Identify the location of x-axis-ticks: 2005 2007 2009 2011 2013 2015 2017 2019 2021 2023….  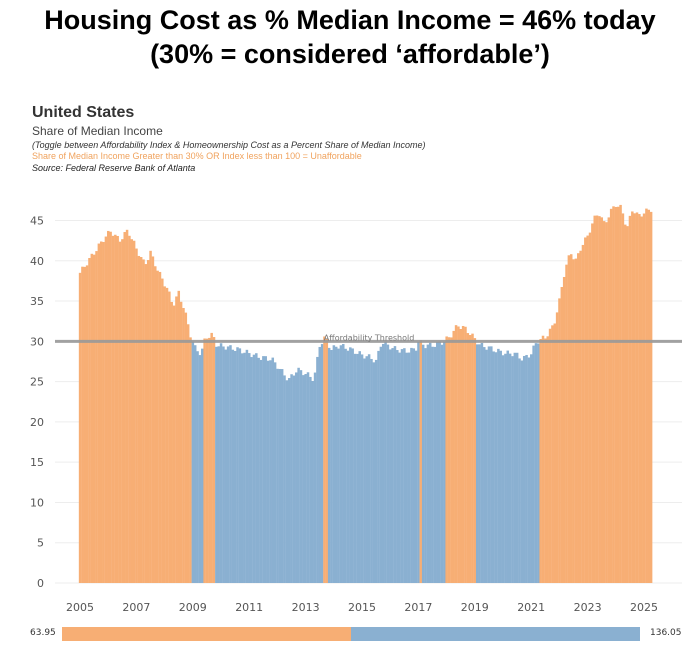
(362, 607).